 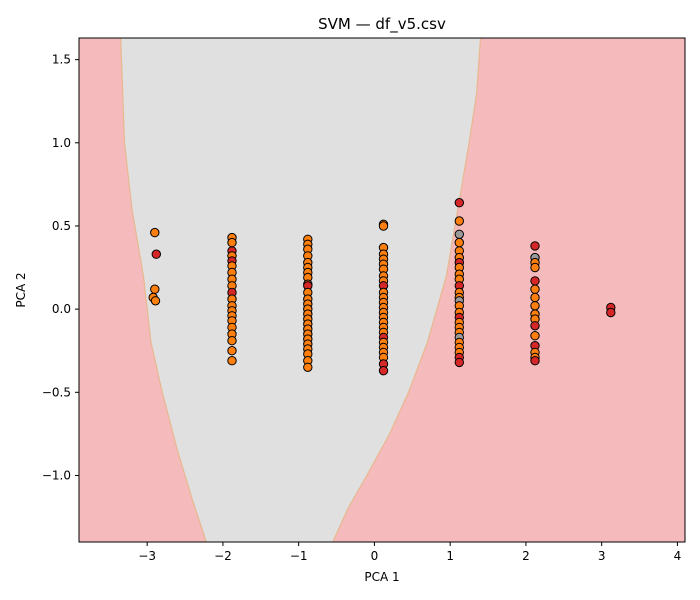 What do you see at coordinates (61, 60) in the screenshot?
I see `y-tick-label: 1.5` at bounding box center [61, 60].